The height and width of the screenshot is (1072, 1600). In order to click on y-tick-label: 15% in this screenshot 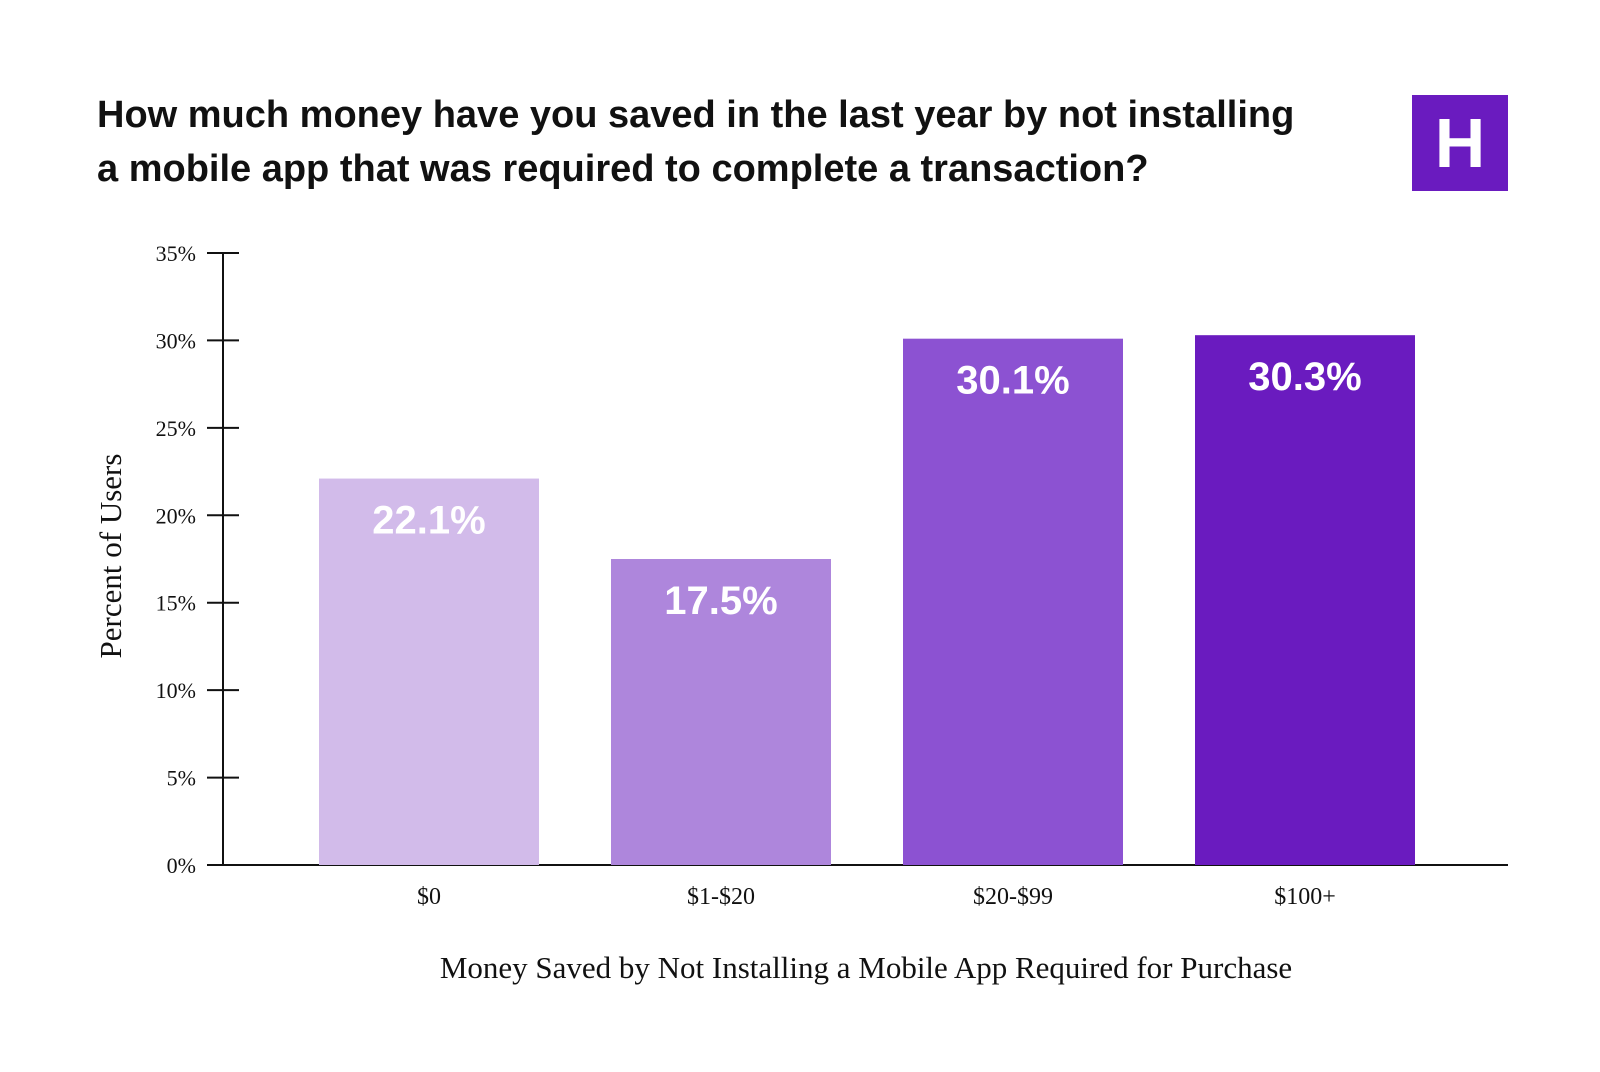, I will do `click(176, 603)`.